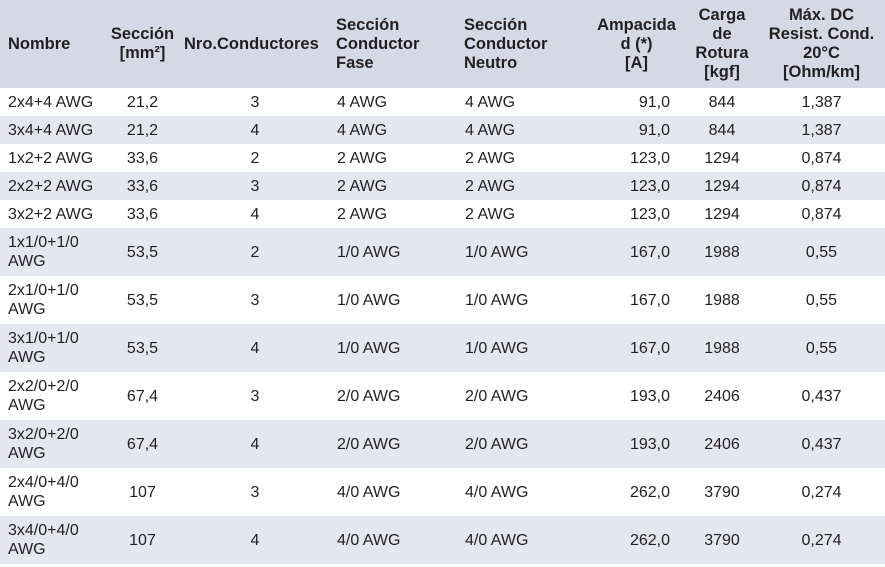  I want to click on header-fase-line3: Fase, so click(355, 62).